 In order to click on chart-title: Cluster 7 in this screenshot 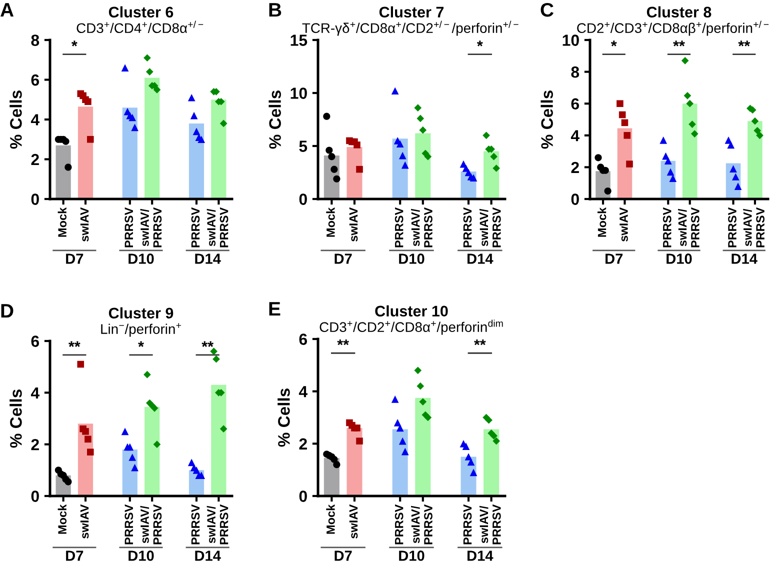, I will do `click(411, 12)`.